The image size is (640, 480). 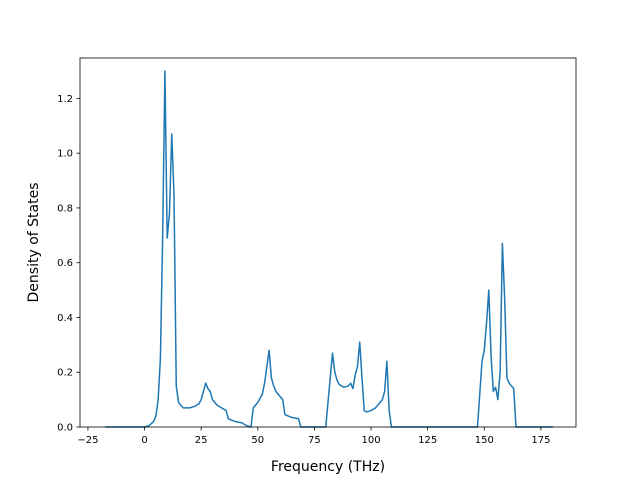 What do you see at coordinates (314, 440) in the screenshot?
I see `x-tick-label: 75` at bounding box center [314, 440].